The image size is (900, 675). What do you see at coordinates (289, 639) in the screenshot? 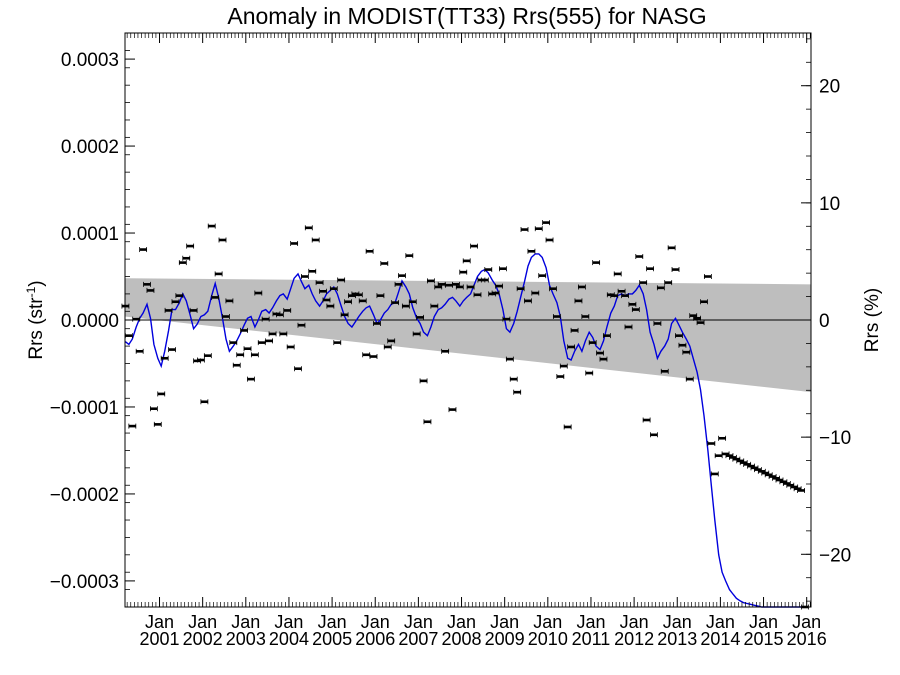
I see `x-tick-label-year: 2004` at bounding box center [289, 639].